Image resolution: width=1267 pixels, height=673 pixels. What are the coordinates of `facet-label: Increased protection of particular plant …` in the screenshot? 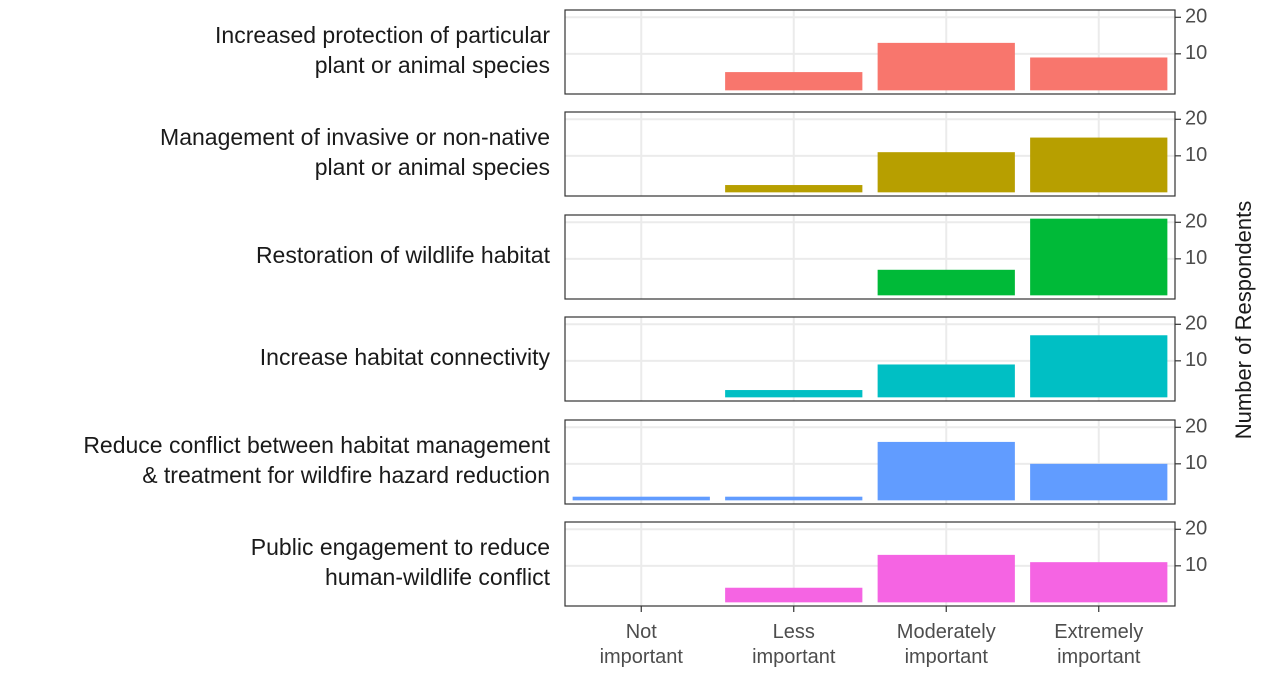 It's located at (382, 50).